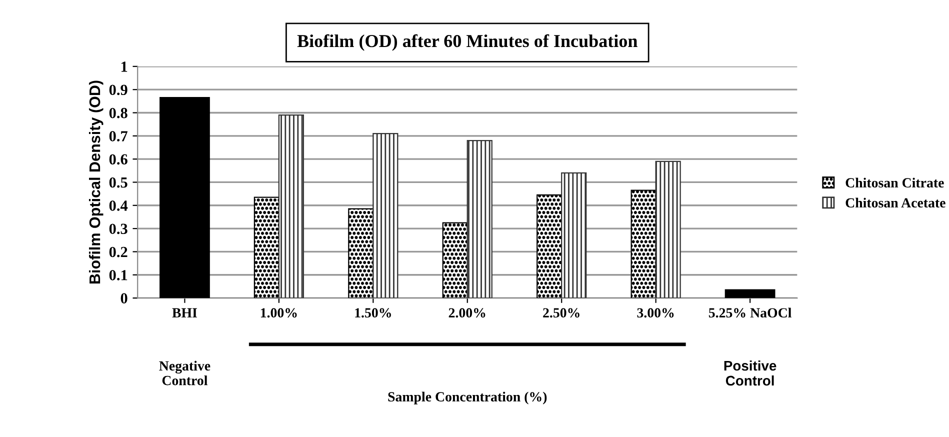 Image resolution: width=949 pixels, height=437 pixels. I want to click on text: Sample Concentration (%), so click(467, 398).